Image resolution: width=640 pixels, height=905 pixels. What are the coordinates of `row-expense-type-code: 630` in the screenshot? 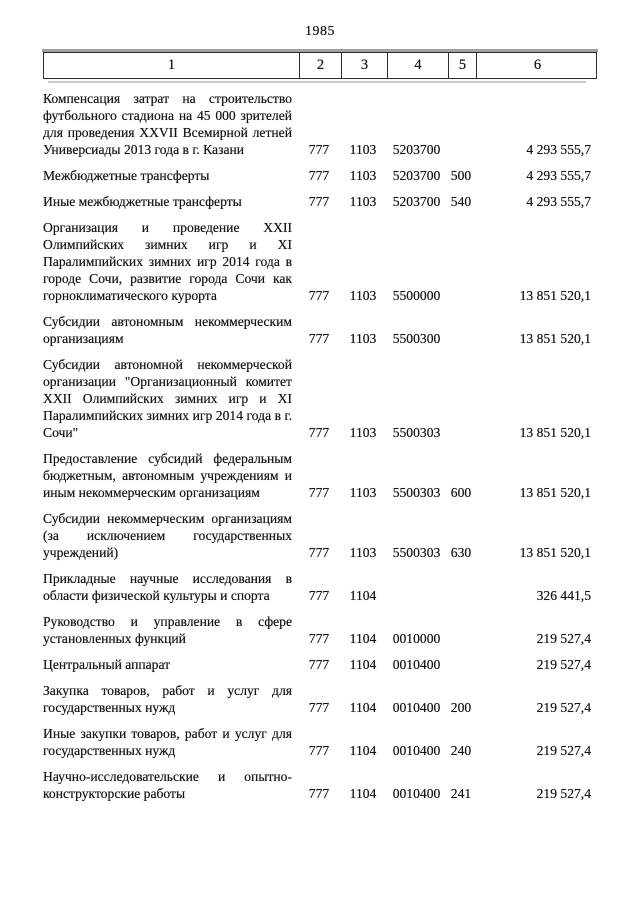 It's located at (461, 552).